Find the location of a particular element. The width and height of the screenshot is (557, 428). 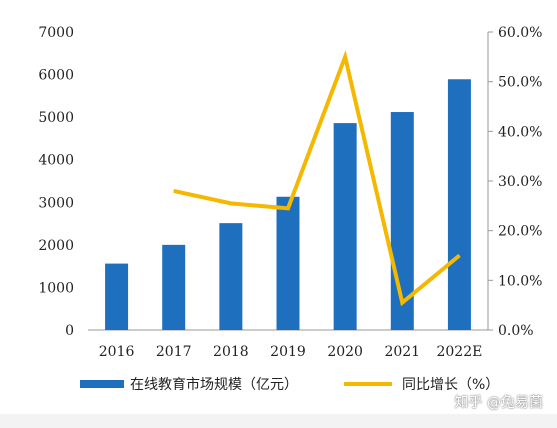

bar-2017 is located at coordinates (174, 287).